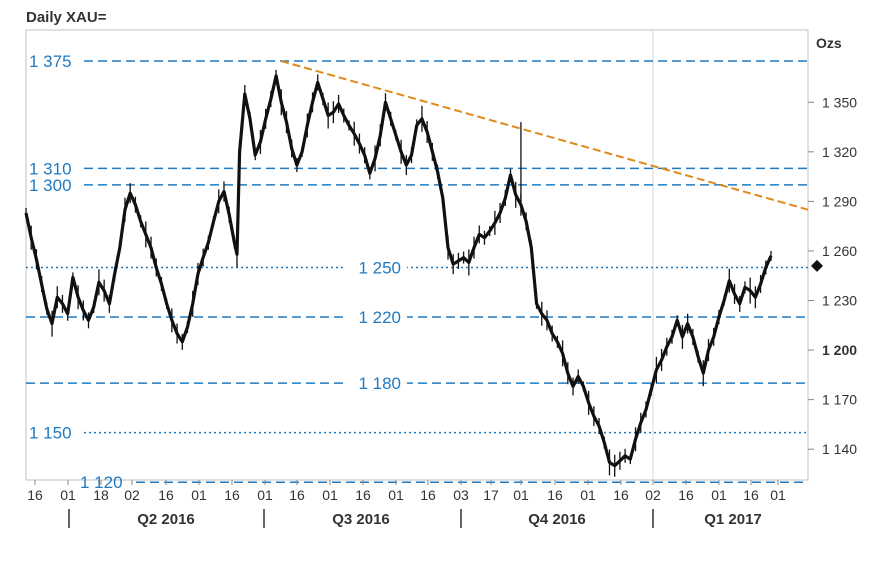 The image size is (881, 561). I want to click on y-tick-label: 1 200, so click(839, 350).